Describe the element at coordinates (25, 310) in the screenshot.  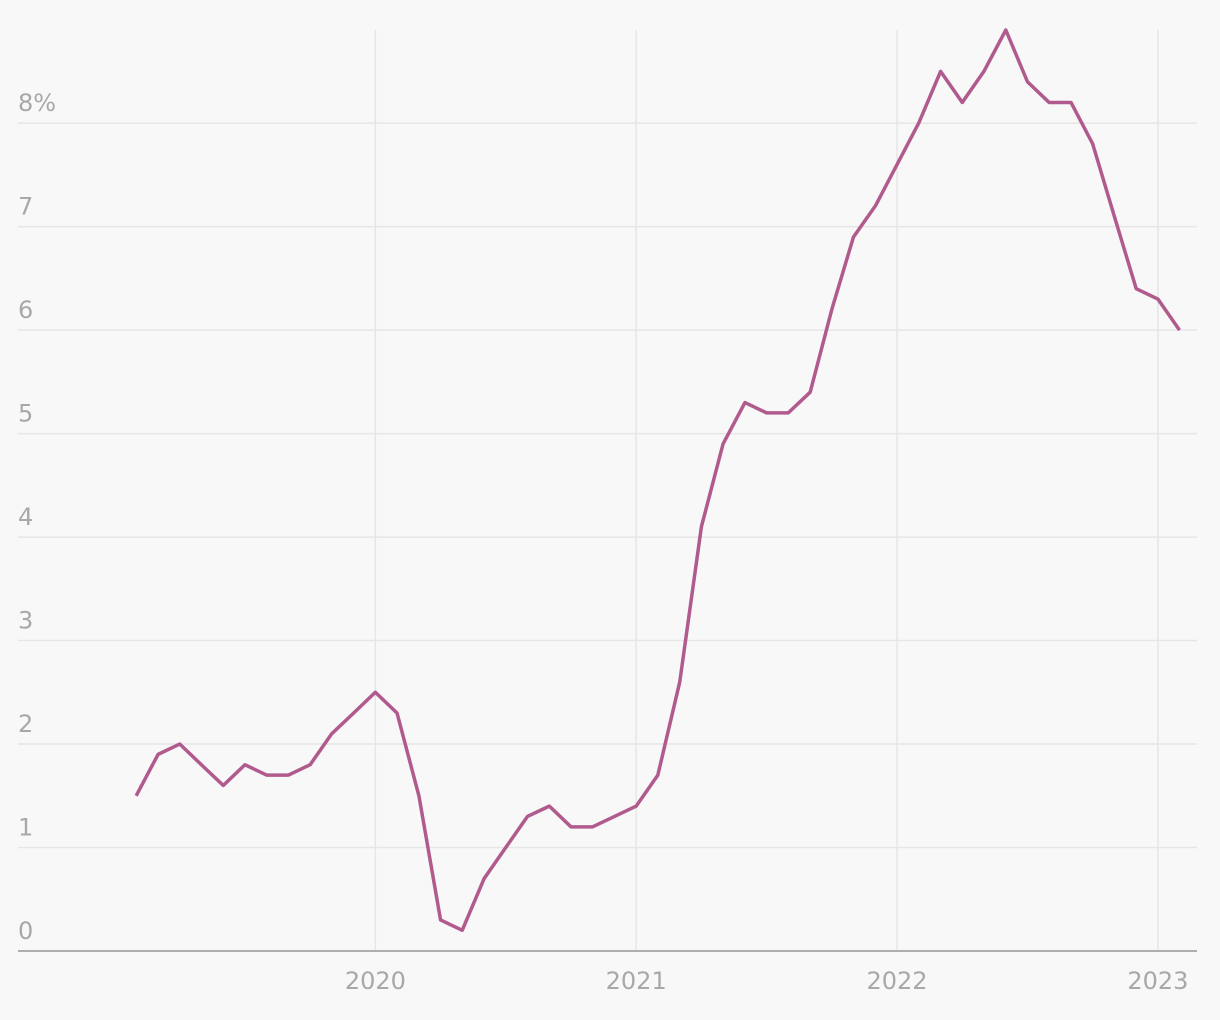
I see `y-tick-label: 6` at that location.